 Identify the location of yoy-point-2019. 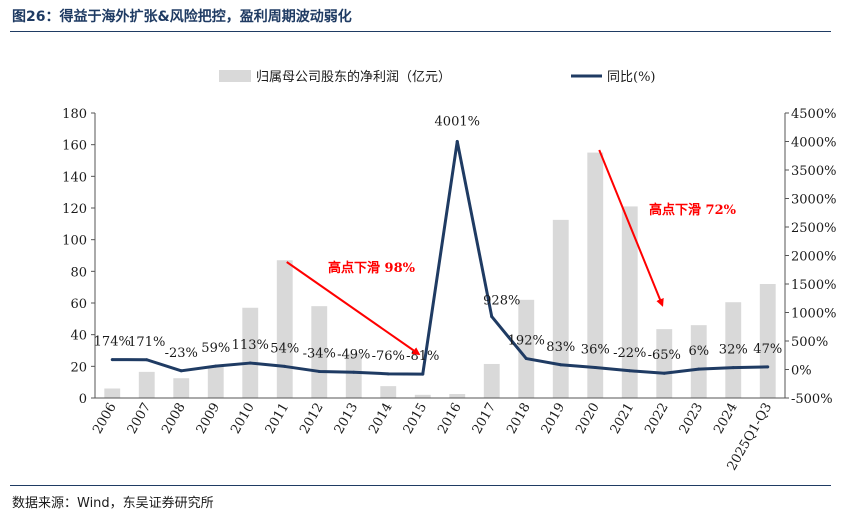
(561, 365).